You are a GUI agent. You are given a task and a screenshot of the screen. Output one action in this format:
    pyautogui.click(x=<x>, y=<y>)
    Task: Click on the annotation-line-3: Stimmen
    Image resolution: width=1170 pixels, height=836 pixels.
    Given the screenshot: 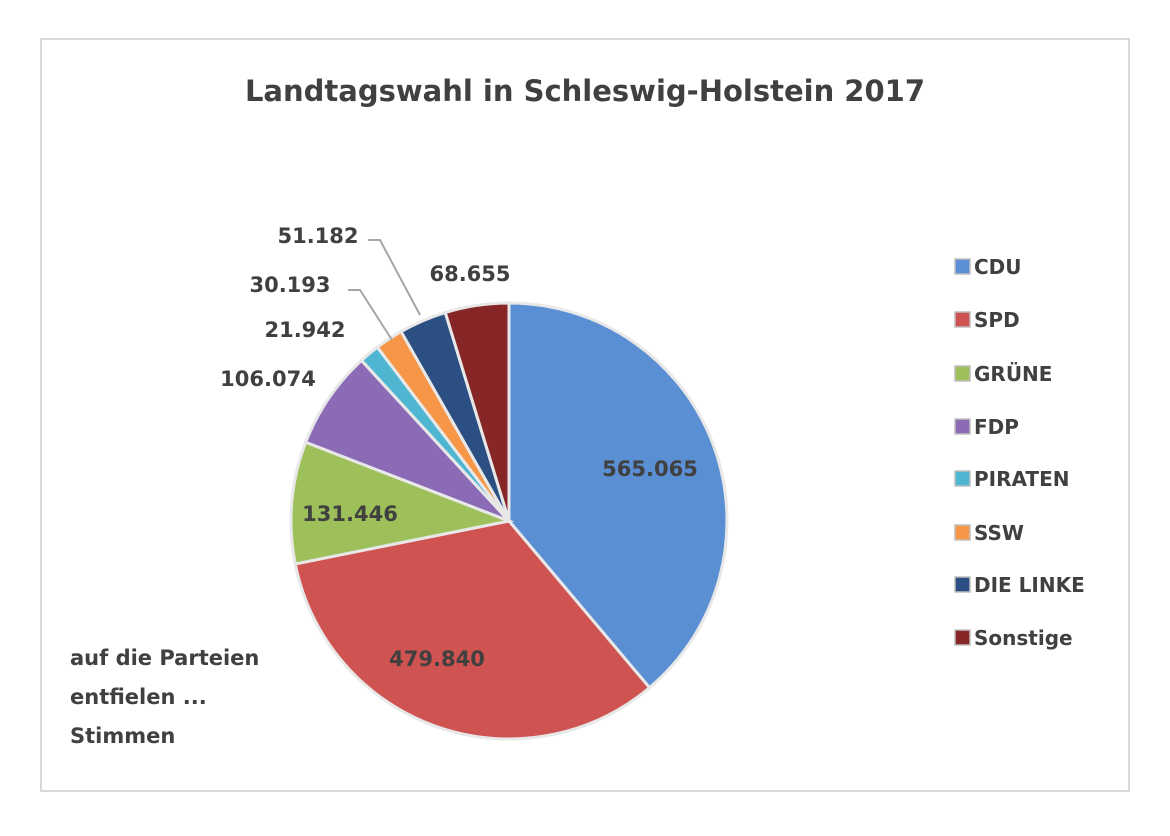 What is the action you would take?
    pyautogui.click(x=122, y=736)
    